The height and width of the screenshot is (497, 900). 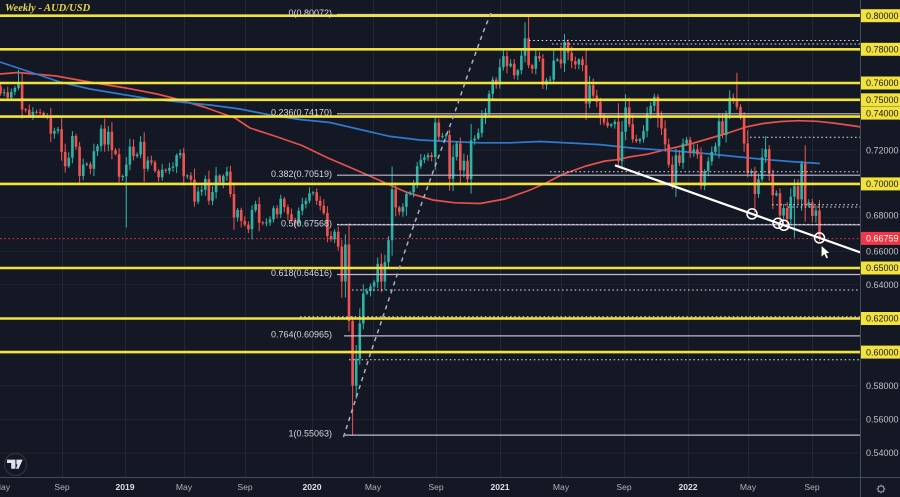 I want to click on svg-text: 0.236(0.74170), so click(x=301, y=112).